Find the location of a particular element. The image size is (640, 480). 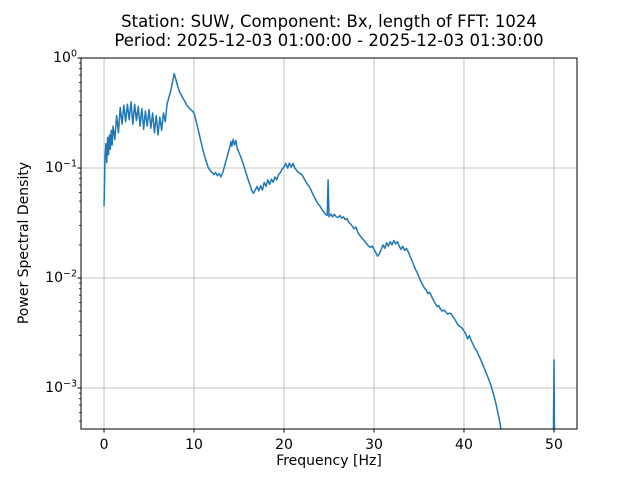

x-tick-label: 10 is located at coordinates (194, 445).